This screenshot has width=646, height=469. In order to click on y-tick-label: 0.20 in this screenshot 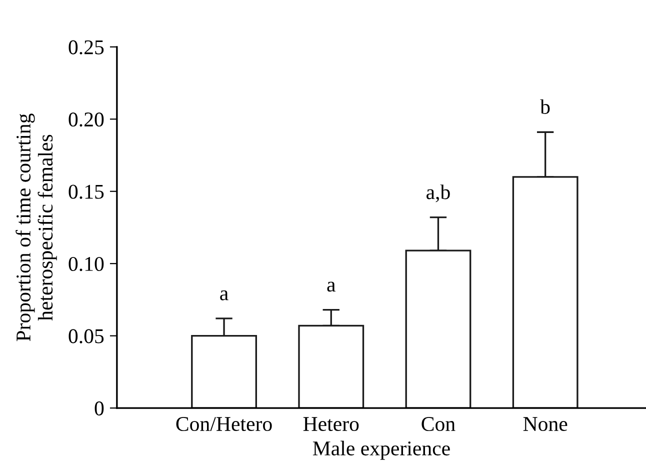, I will do `click(86, 119)`.